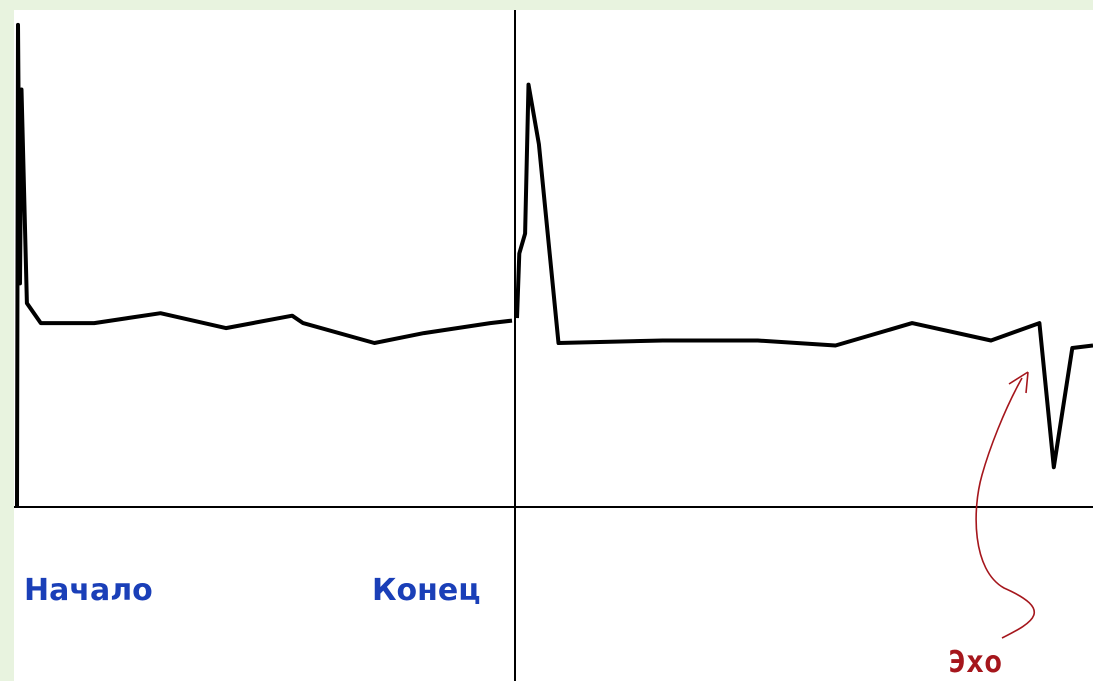  I want to click on tick-label-start: Начало, so click(88, 590).